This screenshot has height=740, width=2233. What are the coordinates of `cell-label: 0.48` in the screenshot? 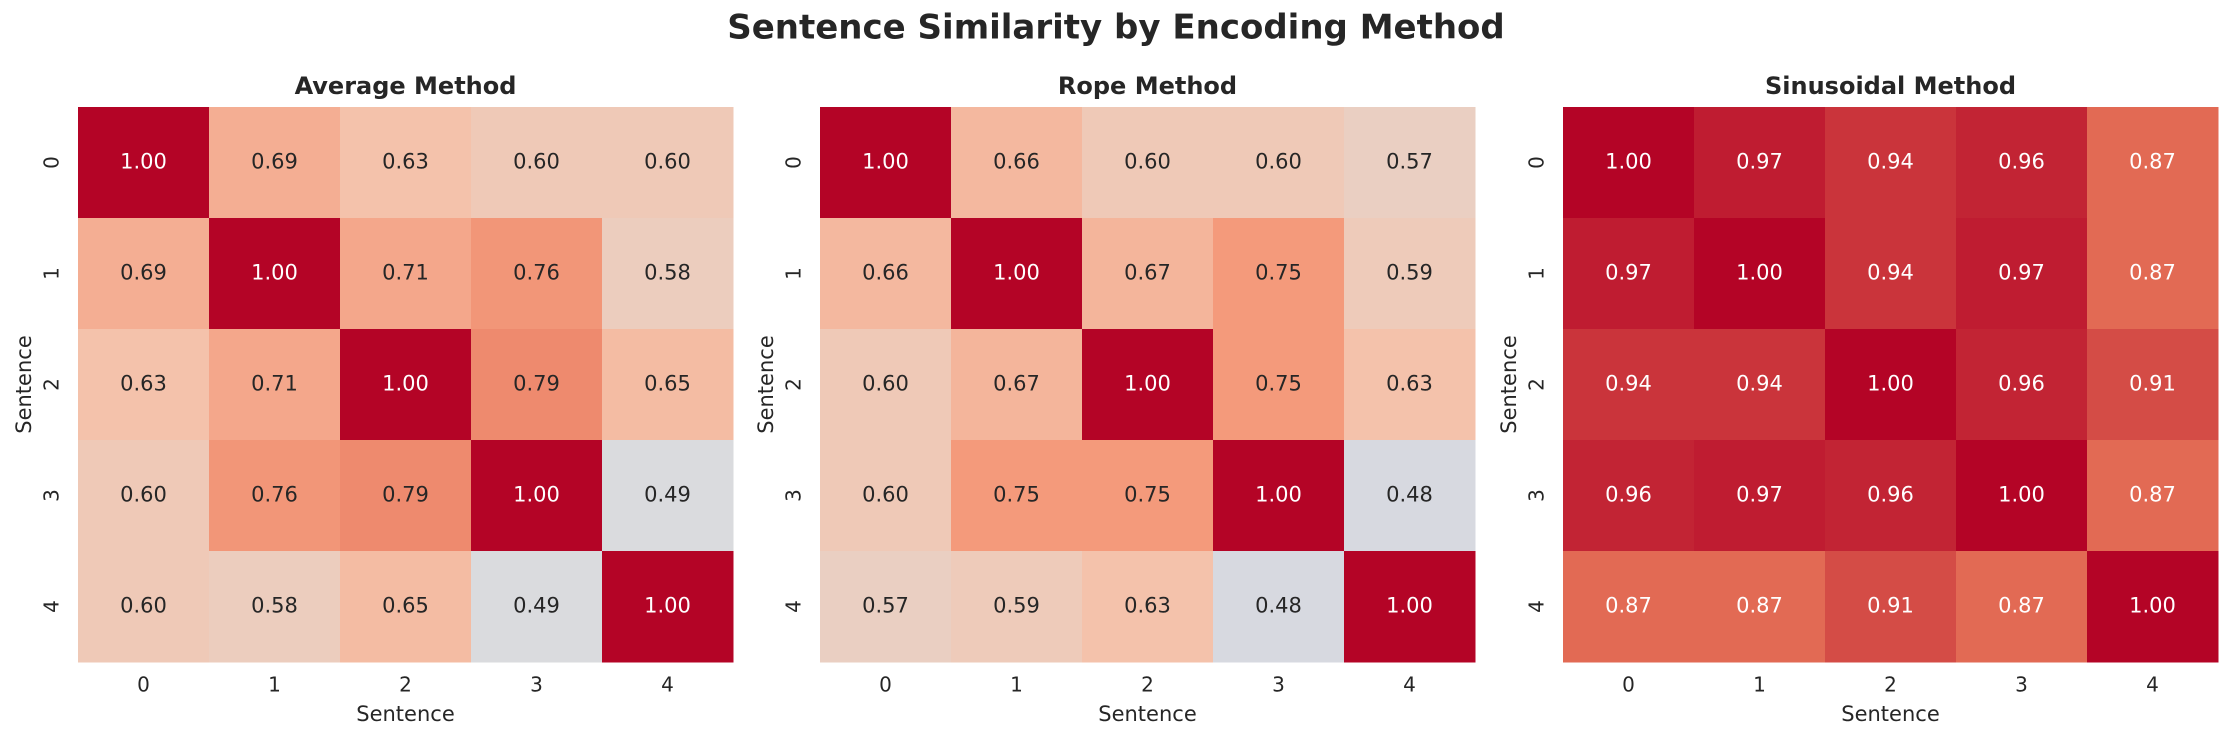 It's located at (1409, 495).